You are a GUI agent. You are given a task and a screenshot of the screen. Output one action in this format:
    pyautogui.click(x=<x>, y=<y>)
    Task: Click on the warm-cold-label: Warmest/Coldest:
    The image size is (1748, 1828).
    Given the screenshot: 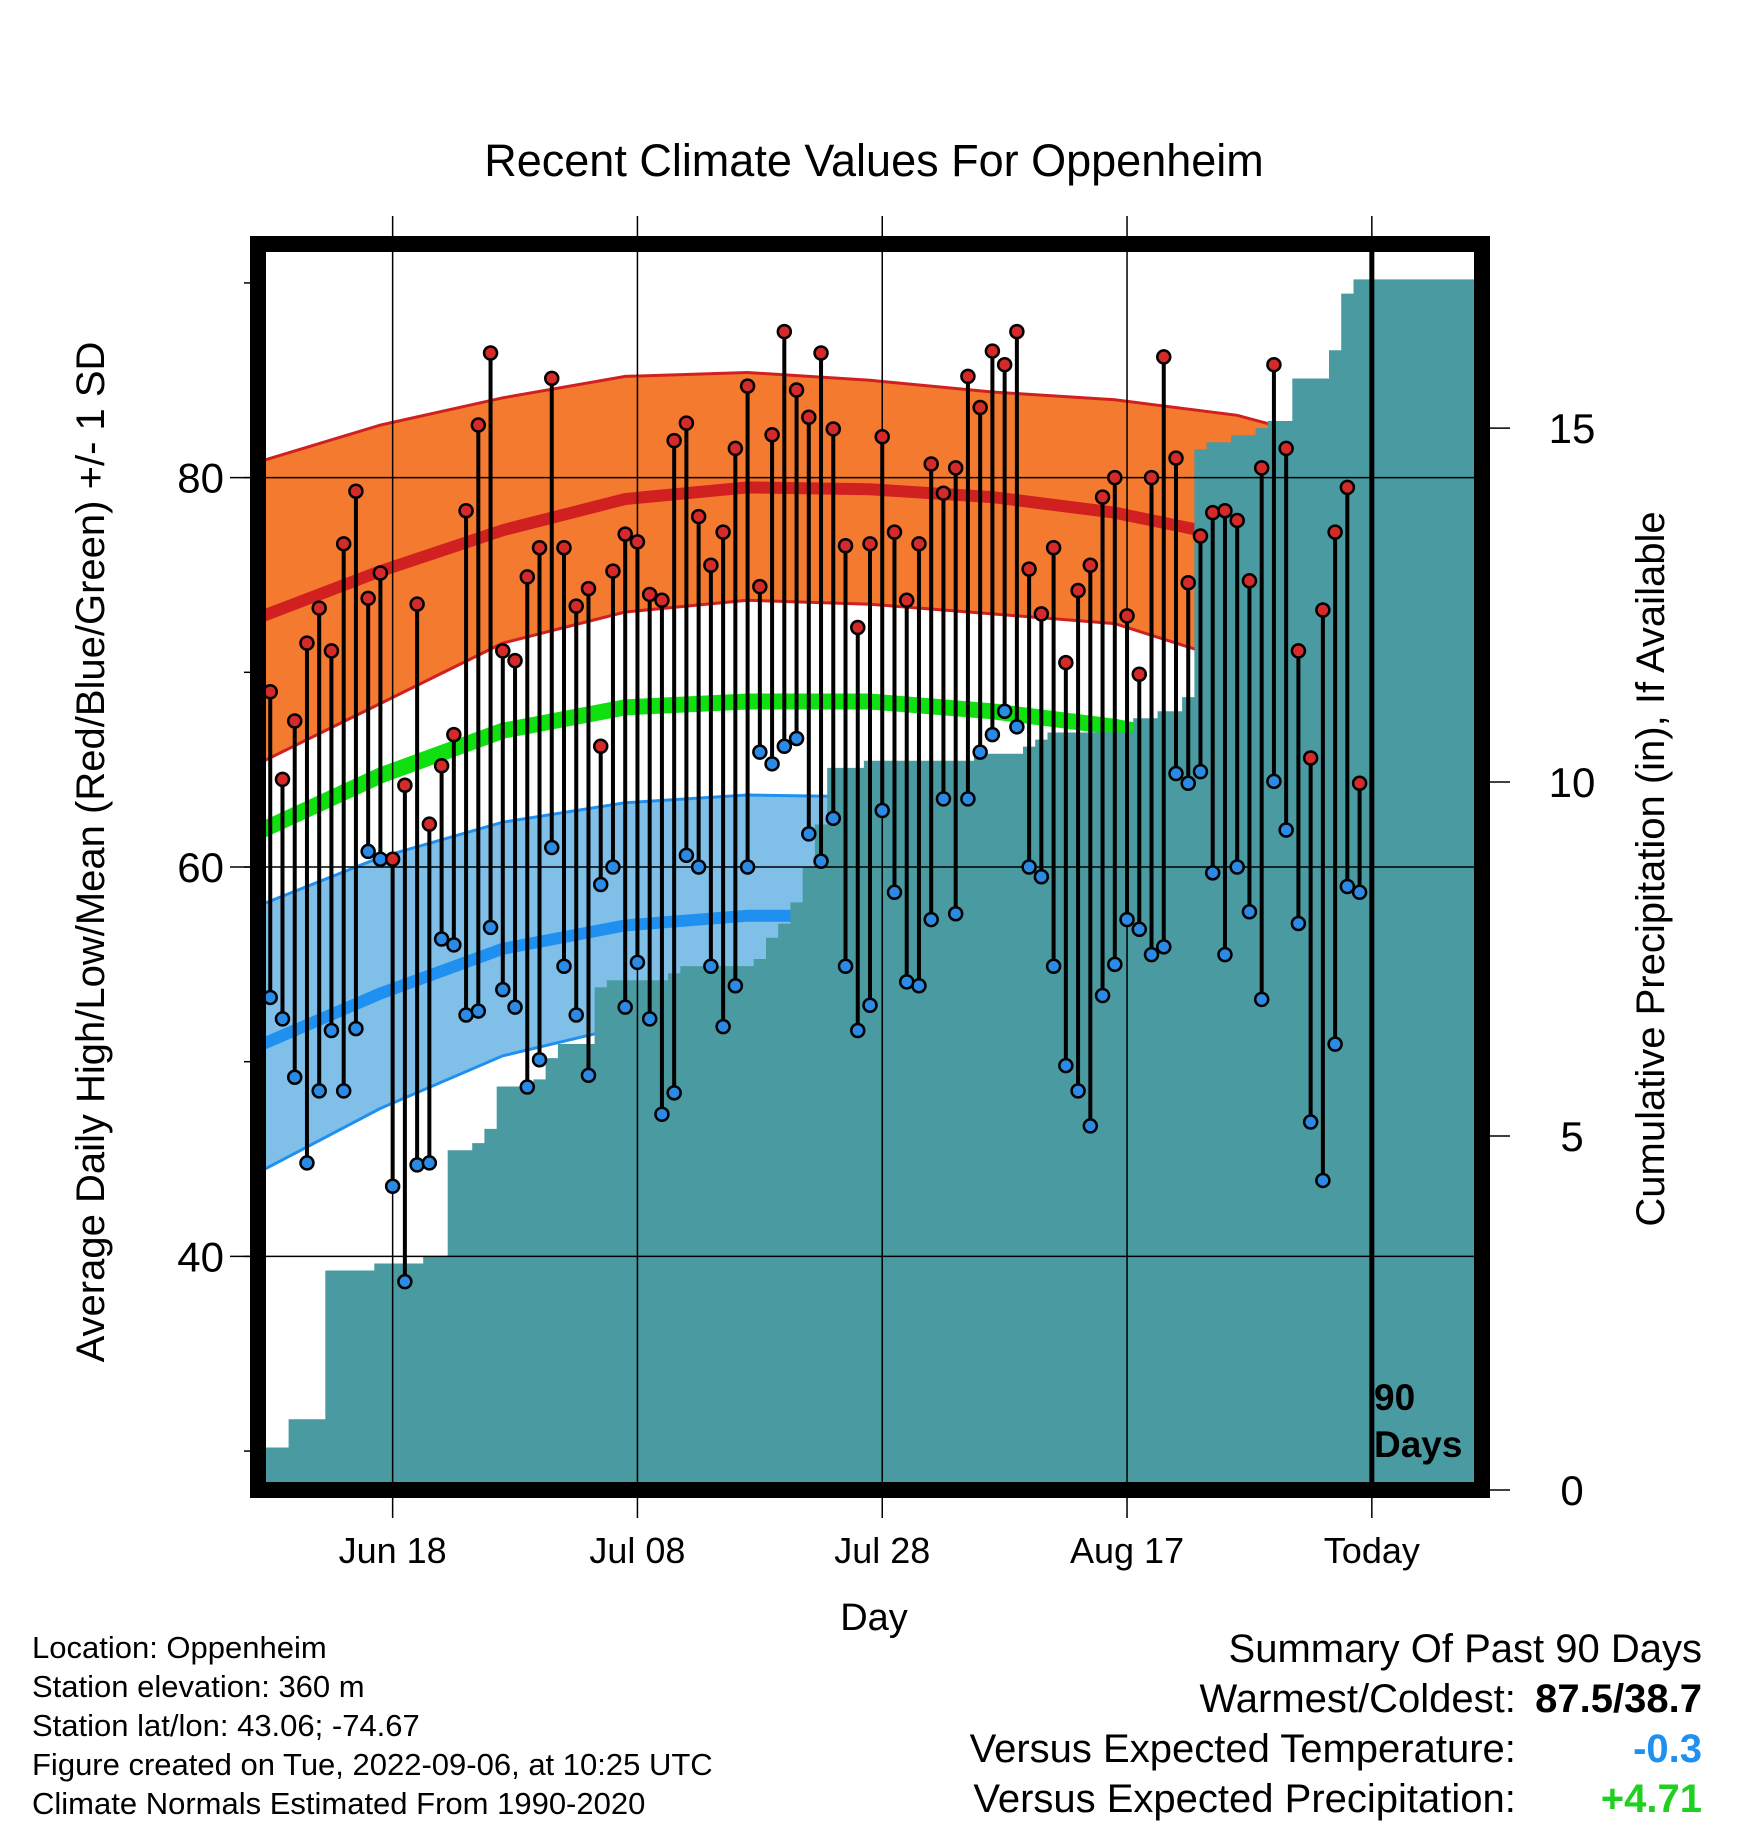 What is the action you would take?
    pyautogui.click(x=1357, y=1699)
    